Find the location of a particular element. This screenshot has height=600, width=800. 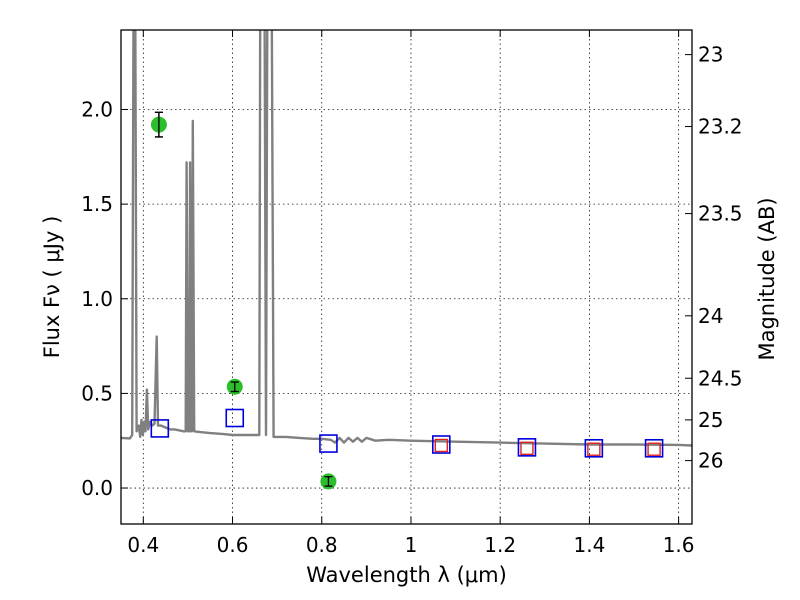

right-tick-label: 23 is located at coordinates (710, 55).